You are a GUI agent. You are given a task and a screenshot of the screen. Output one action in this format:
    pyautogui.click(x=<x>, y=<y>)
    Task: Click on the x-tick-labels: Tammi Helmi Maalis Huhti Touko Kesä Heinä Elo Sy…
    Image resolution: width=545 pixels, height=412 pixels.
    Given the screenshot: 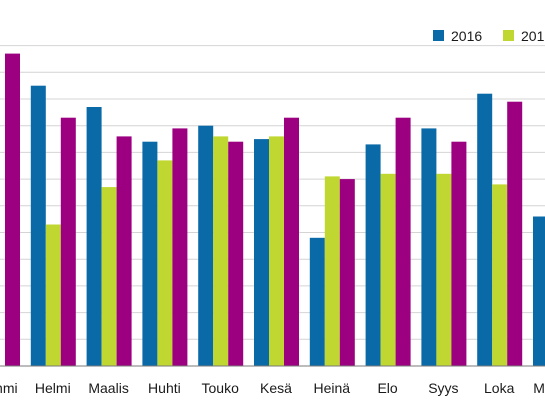 What is the action you would take?
    pyautogui.click(x=272, y=388)
    